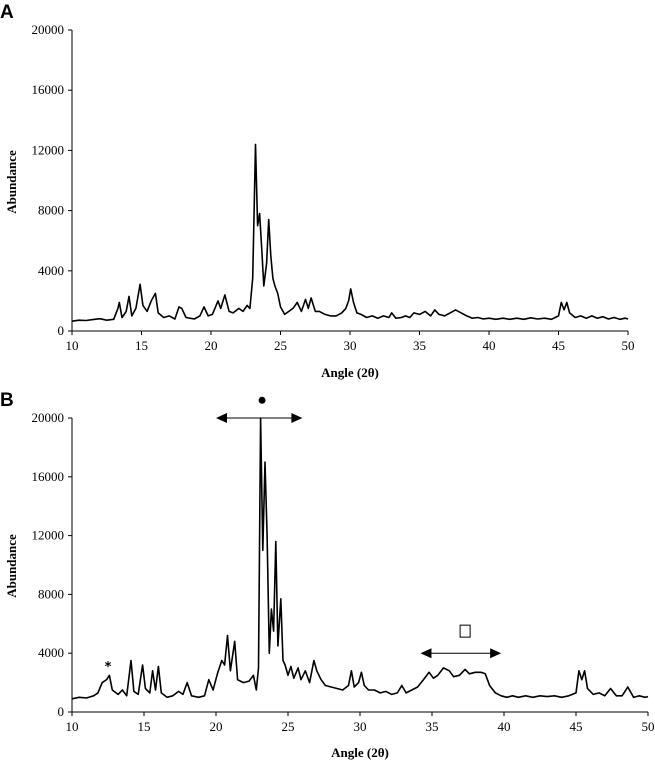 The height and width of the screenshot is (763, 655). I want to click on panel-b-y-axis-title: Abundance, so click(11, 566).